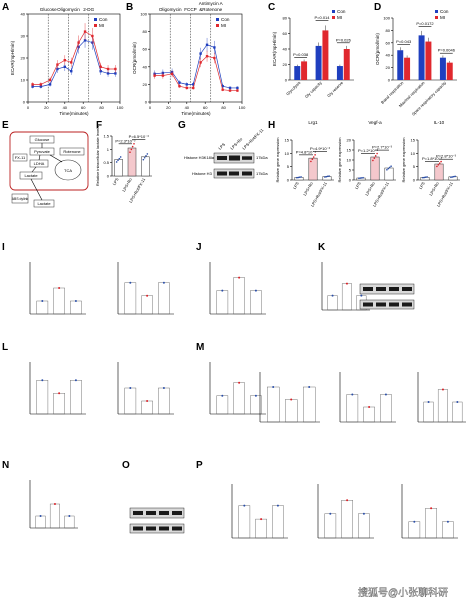 Image resolution: width=474 pixels, height=603 pixels. Describe the element at coordinates (221, 146) in the screenshot. I see `lane-label-1: LPS` at that location.